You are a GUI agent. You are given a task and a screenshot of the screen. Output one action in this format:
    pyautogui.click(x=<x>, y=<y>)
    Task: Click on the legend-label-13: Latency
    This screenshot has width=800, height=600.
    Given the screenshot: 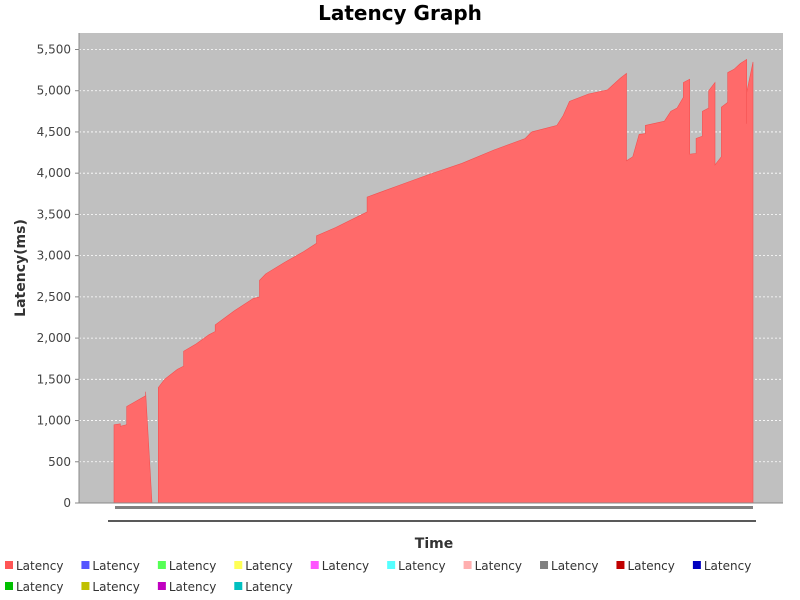 What is the action you would take?
    pyautogui.click(x=268, y=587)
    